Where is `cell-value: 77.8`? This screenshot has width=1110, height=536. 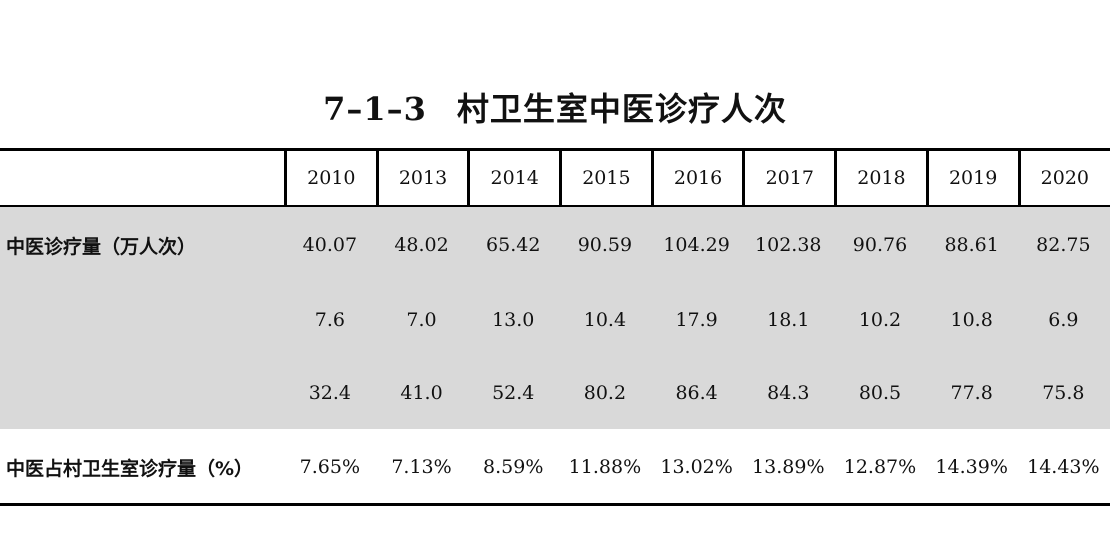
cell-value: 77.8 is located at coordinates (971, 393).